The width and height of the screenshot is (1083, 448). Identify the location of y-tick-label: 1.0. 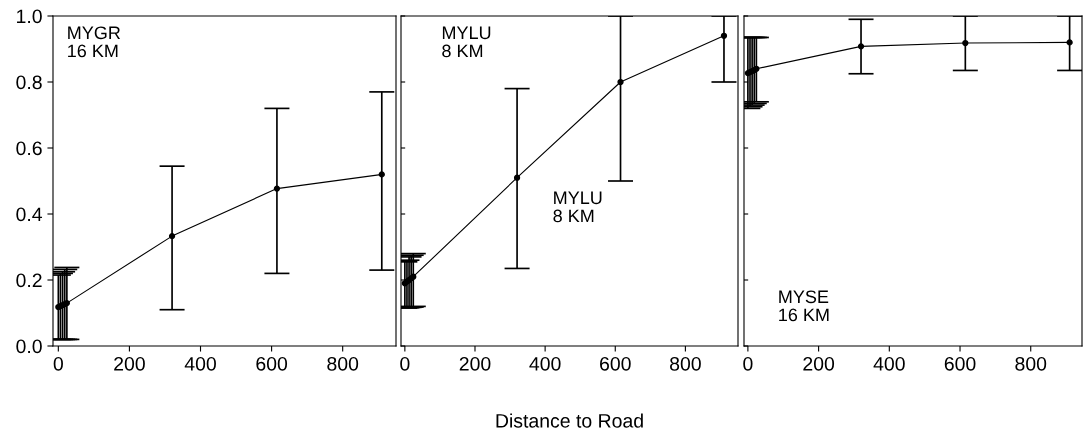
(29, 16).